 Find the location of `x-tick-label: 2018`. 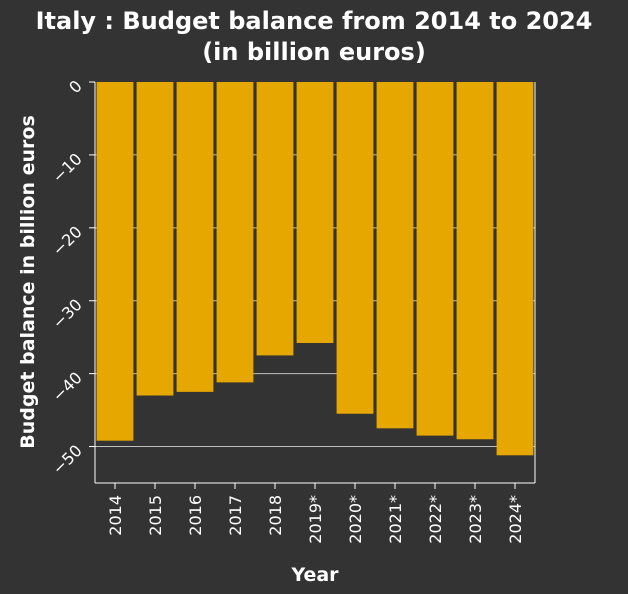

x-tick-label: 2018 is located at coordinates (275, 515).